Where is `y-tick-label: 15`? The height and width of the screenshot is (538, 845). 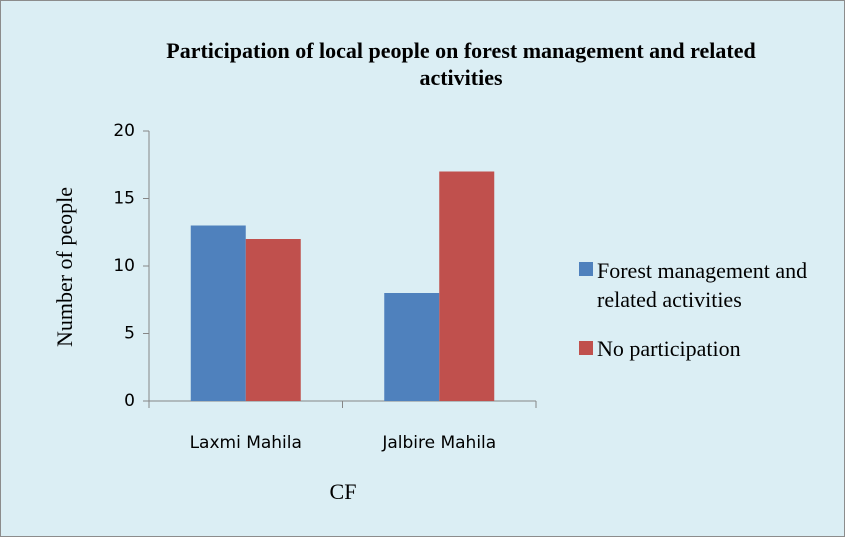
y-tick-label: 15 is located at coordinates (124, 199).